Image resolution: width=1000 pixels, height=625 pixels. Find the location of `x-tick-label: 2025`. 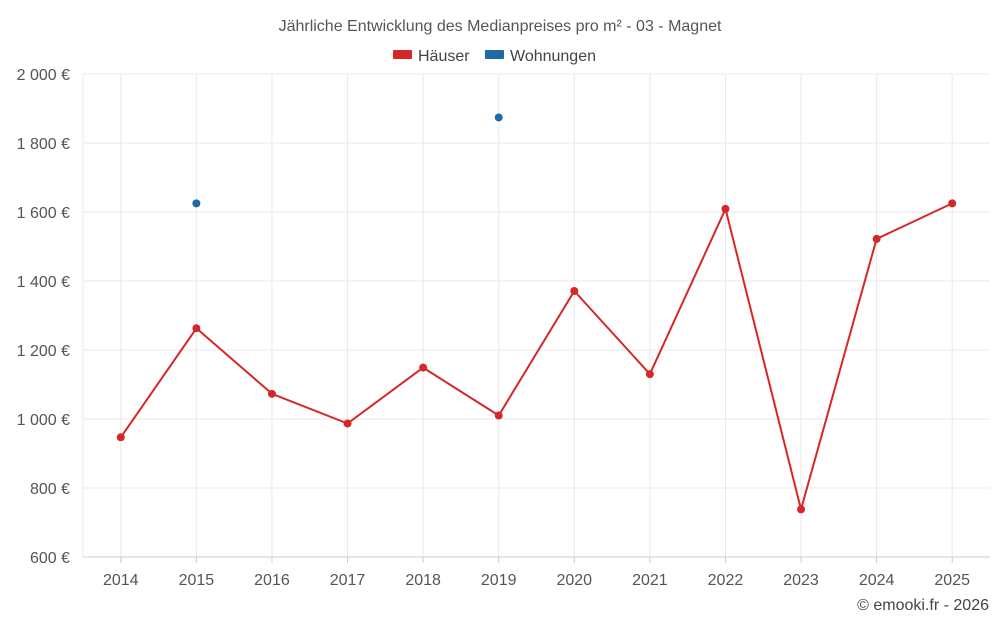

x-tick-label: 2025 is located at coordinates (952, 580).